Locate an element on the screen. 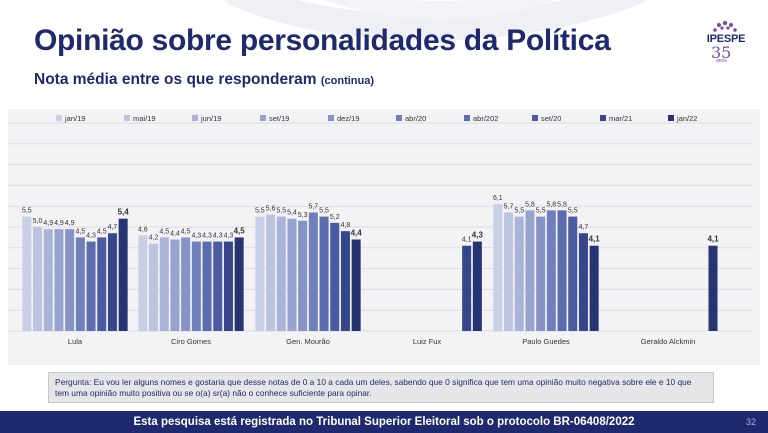  subtitle-text: Nota média entre os que responderam is located at coordinates (175, 79).